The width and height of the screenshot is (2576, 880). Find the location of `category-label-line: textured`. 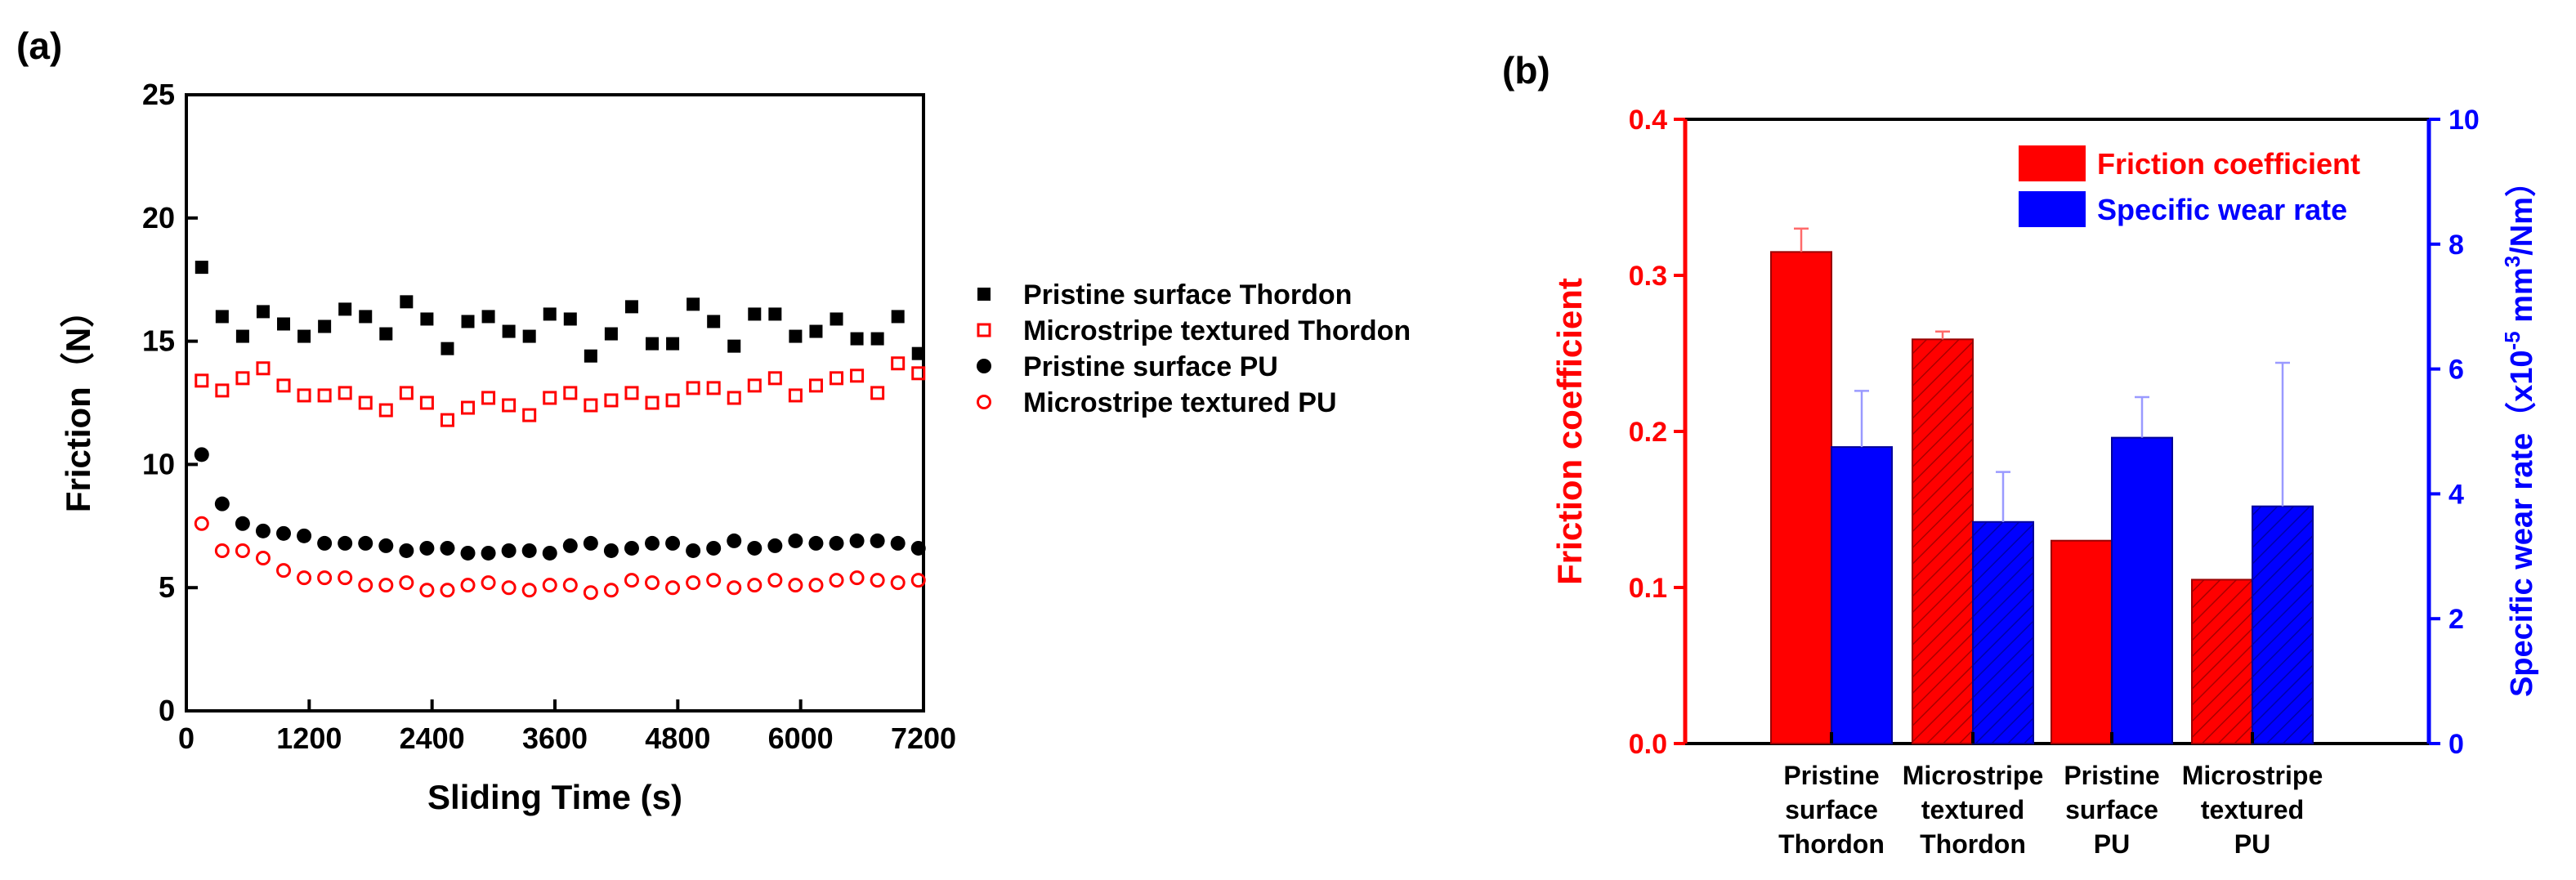

category-label-line: textured is located at coordinates (1972, 810).